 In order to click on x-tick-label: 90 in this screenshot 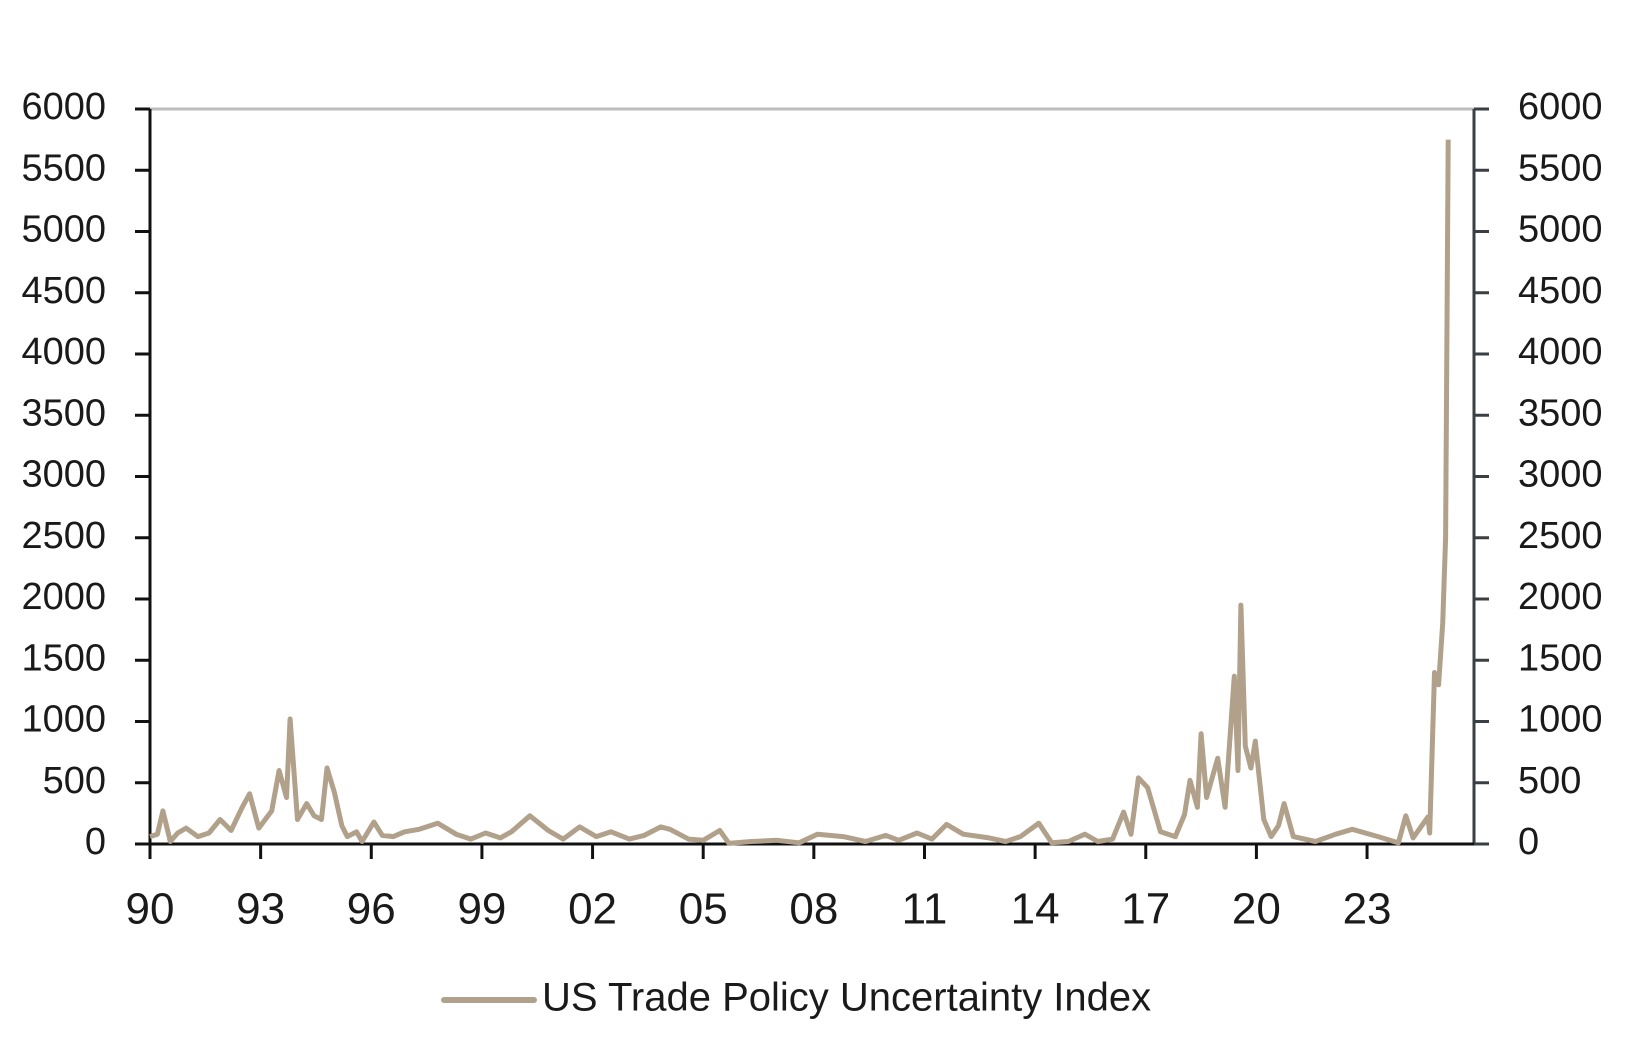, I will do `click(150, 909)`.